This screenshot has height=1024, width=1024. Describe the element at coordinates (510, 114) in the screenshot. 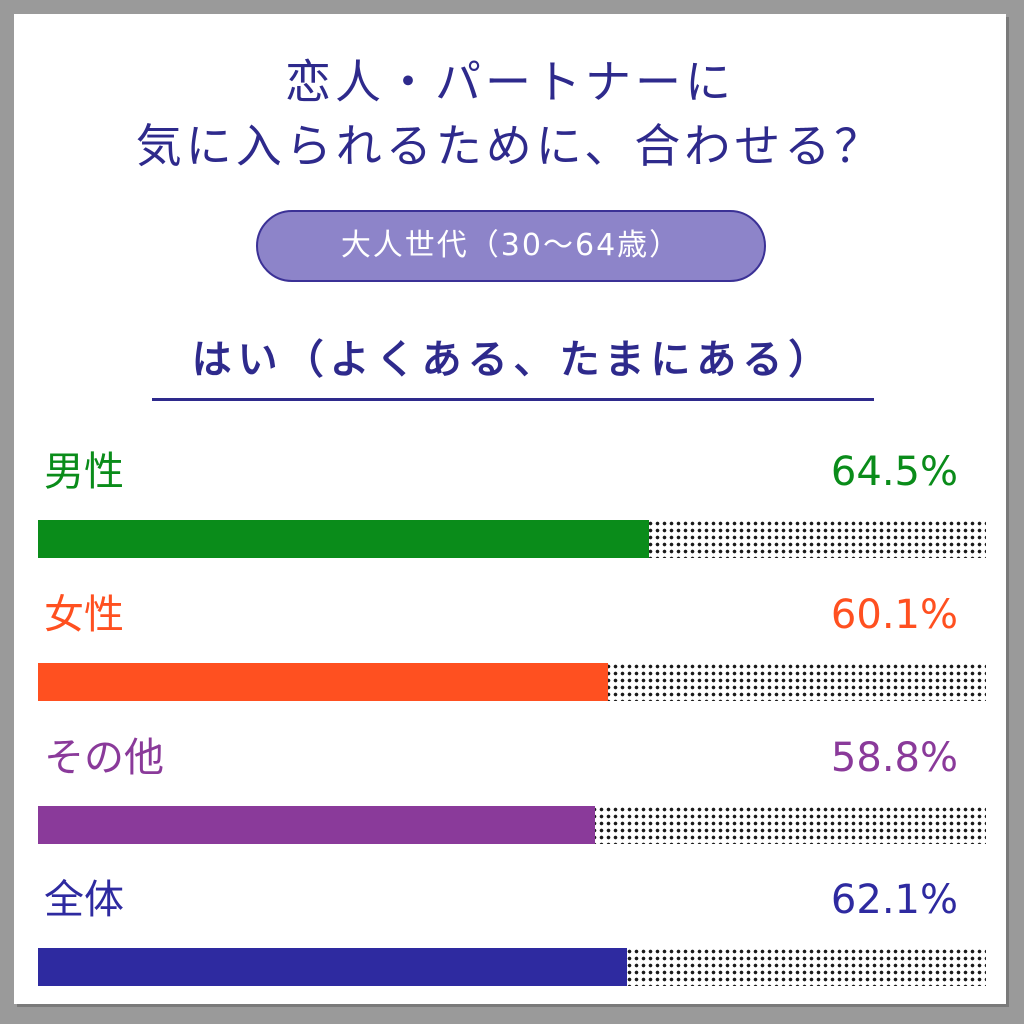

I see `chart-title: 恋人・パートナーに 気に入られるために、合わせる？` at that location.